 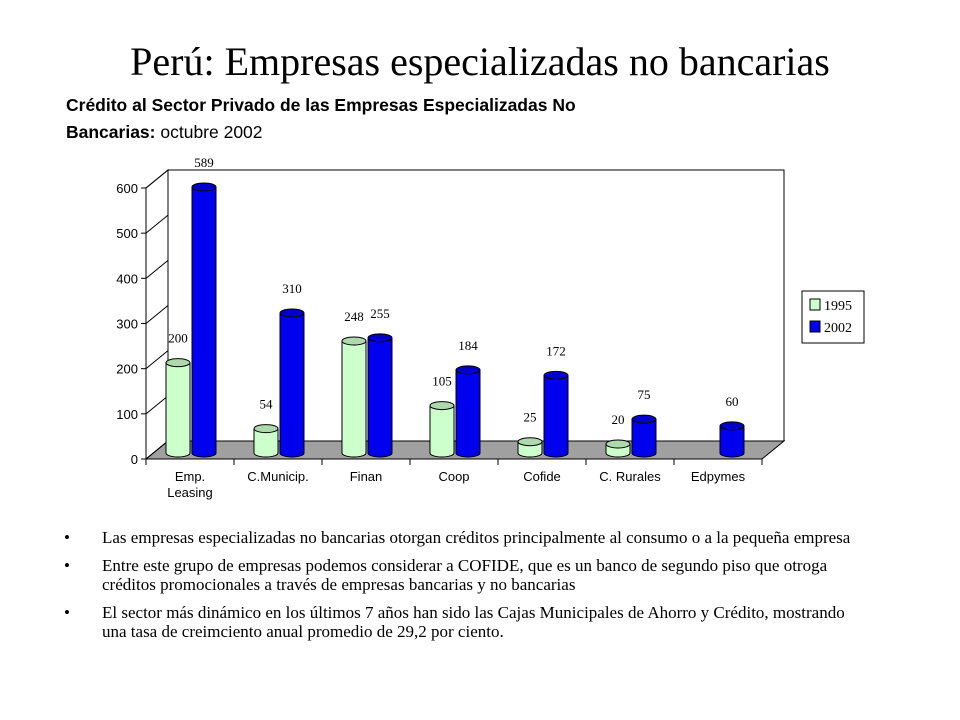 I want to click on data-label: 172, so click(x=556, y=350).